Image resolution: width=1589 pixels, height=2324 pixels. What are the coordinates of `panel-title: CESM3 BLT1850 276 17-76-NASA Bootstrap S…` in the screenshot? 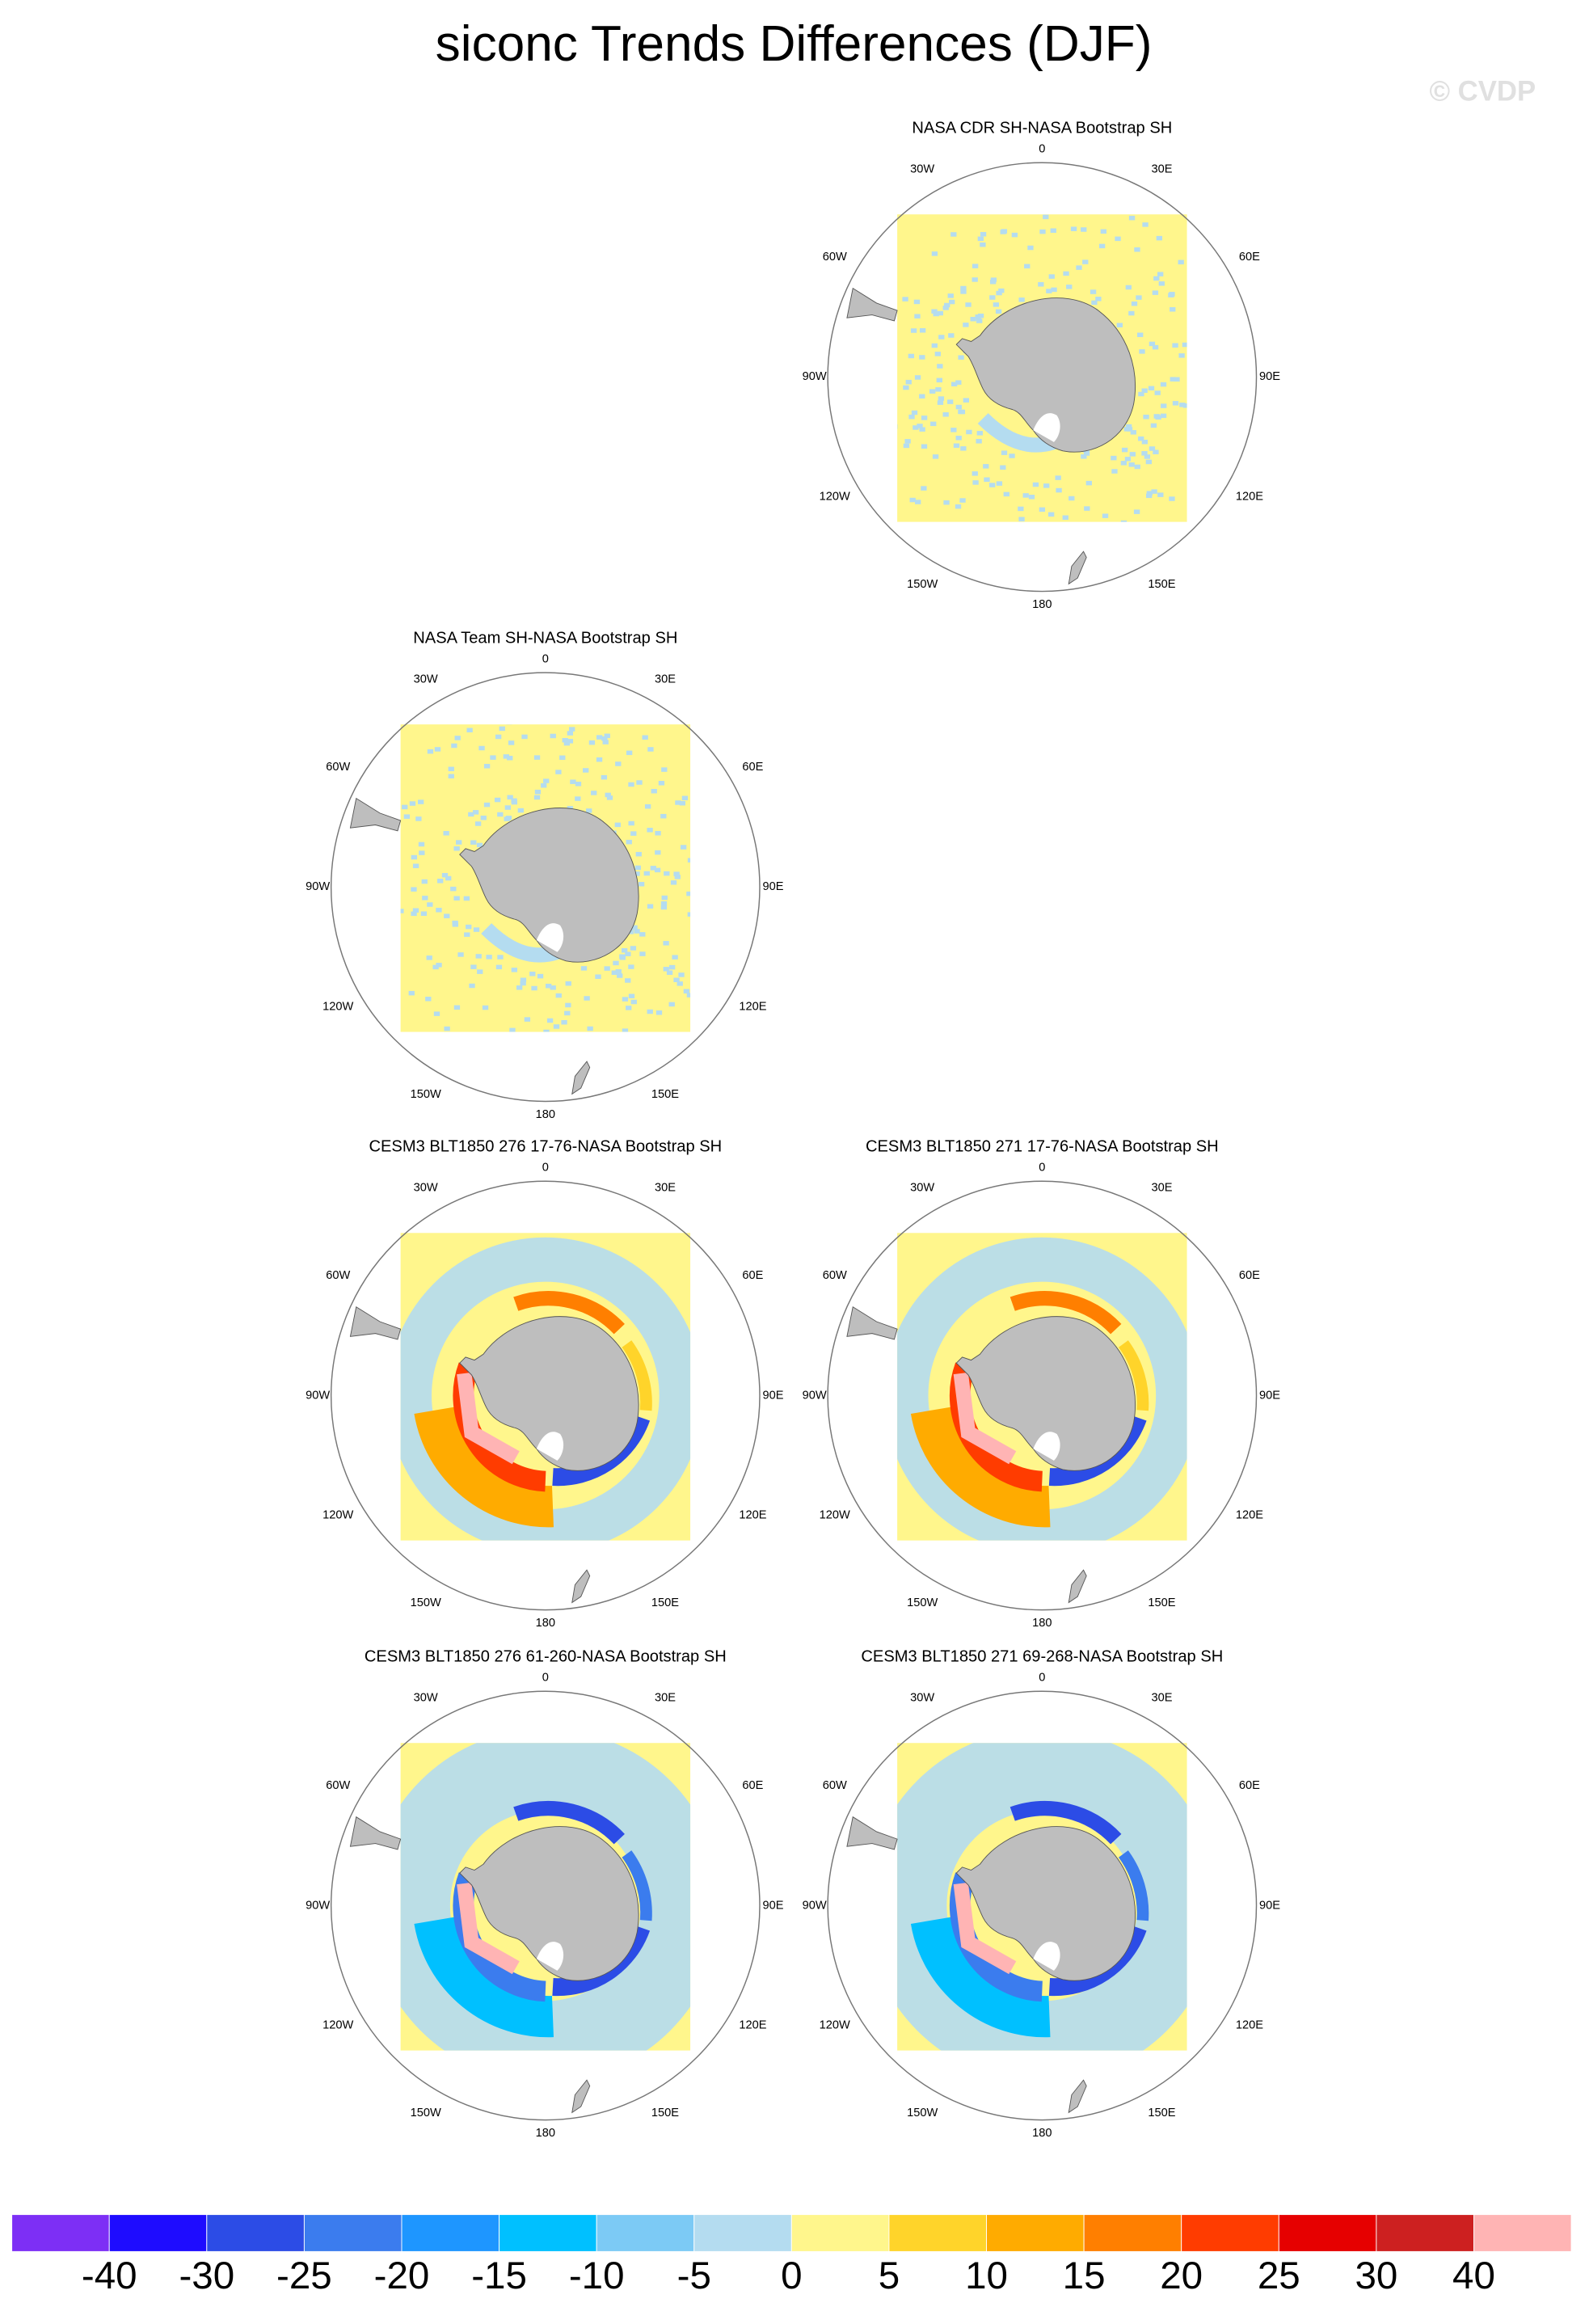 It's located at (545, 1147).